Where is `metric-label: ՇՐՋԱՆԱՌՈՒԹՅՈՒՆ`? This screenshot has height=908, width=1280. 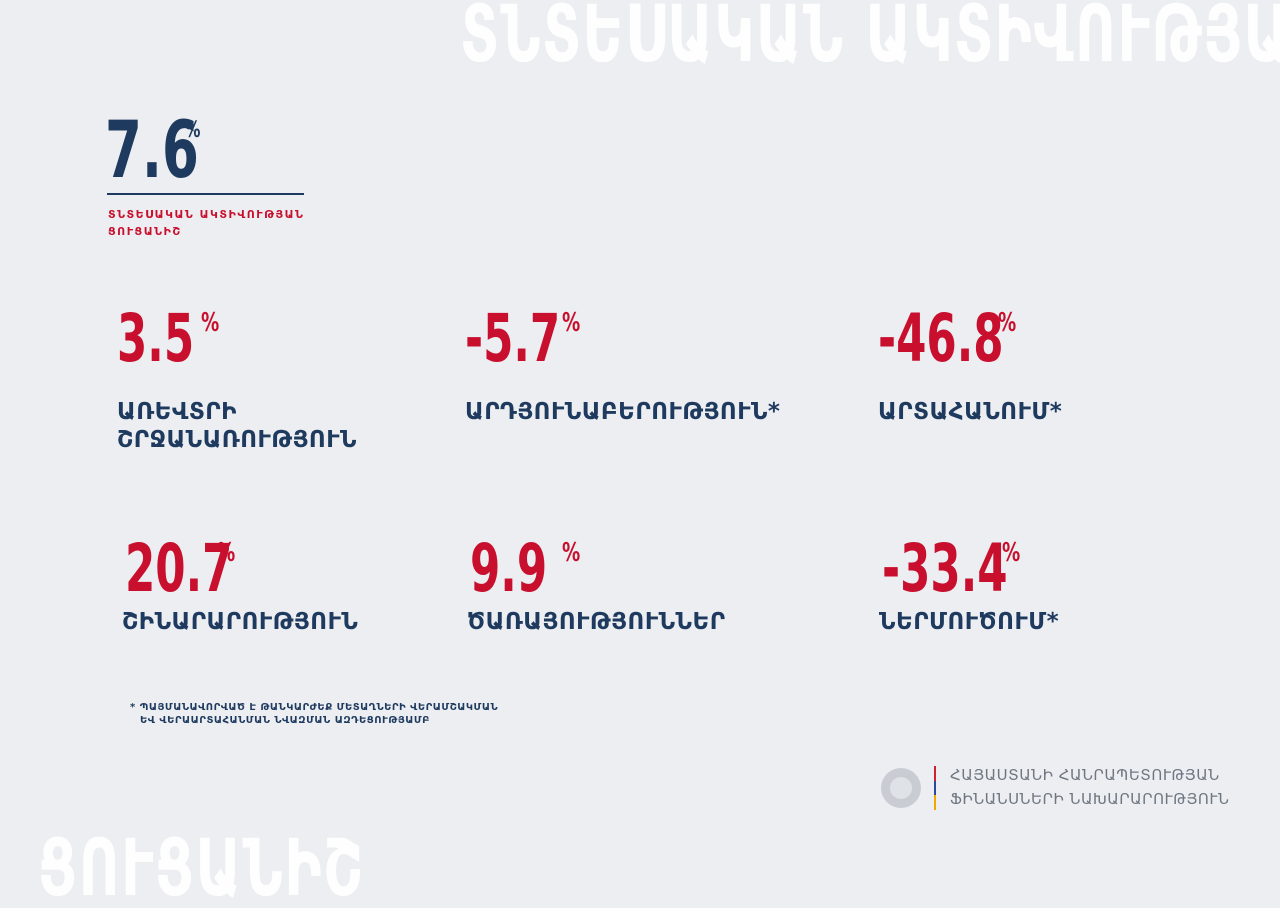 metric-label: ՇՐՋԱՆԱՌՈՒԹՅՈՒՆ is located at coordinates (237, 440).